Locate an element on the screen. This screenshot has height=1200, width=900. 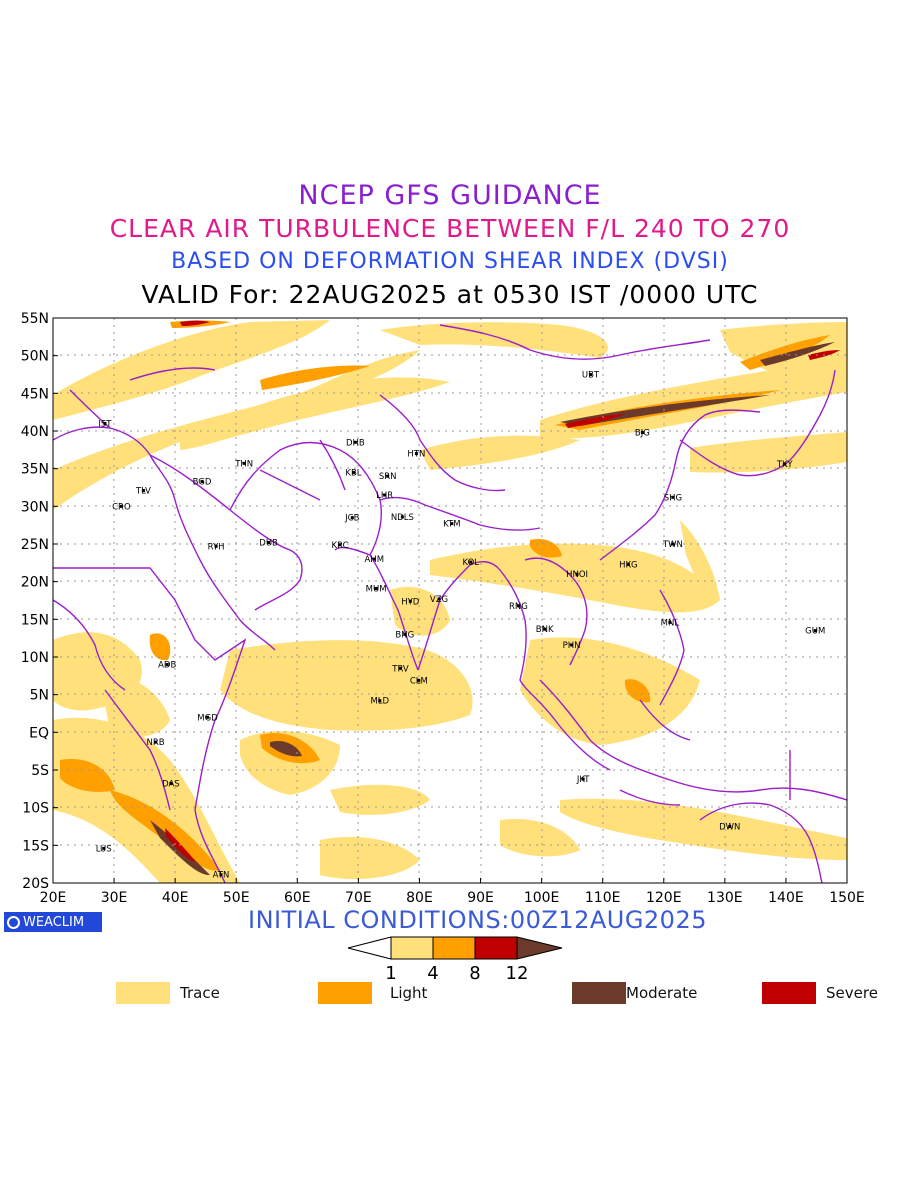
station-code: HYD is located at coordinates (410, 602).